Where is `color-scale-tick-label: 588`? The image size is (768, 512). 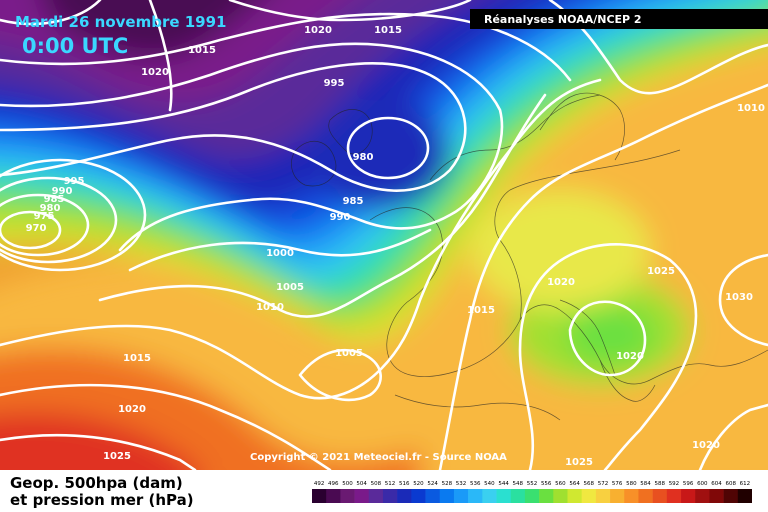
color-scale-tick-label: 588 is located at coordinates (659, 484).